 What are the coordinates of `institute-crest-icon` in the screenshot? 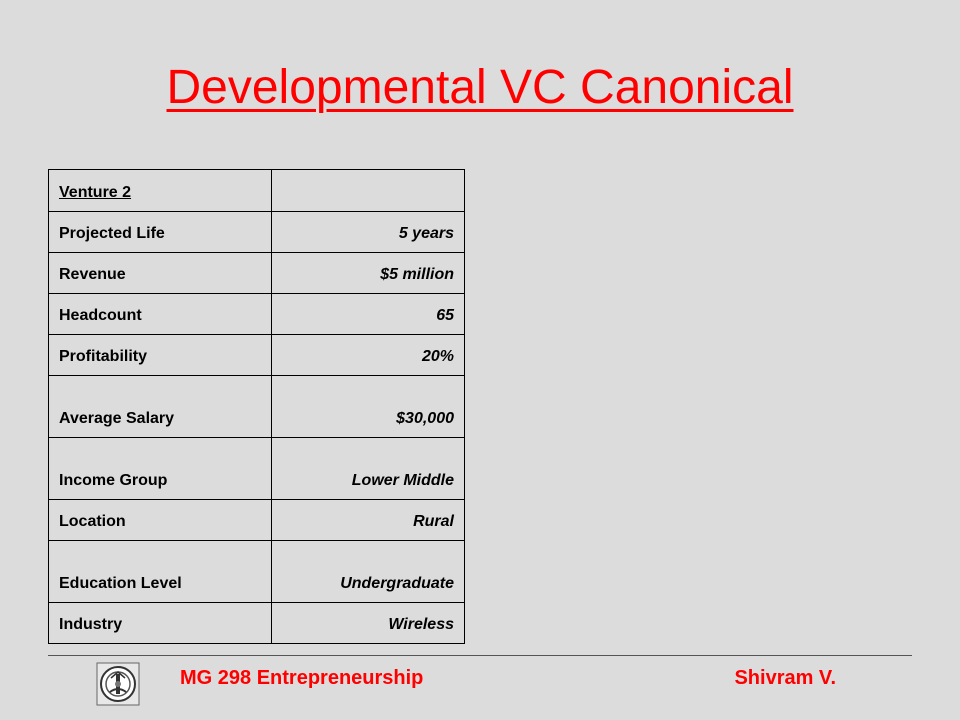 It's located at (118, 684).